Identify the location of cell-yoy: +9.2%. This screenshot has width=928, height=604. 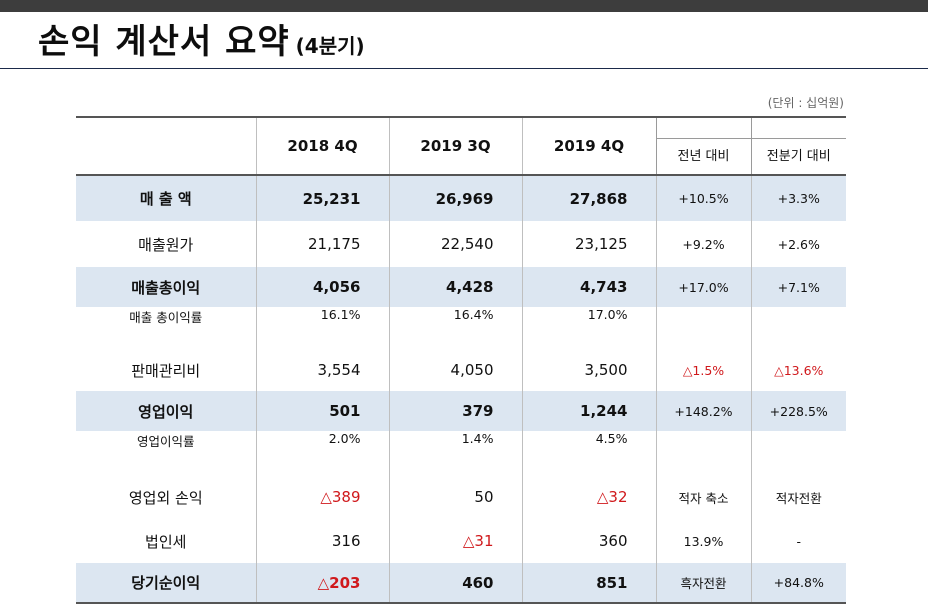
(703, 244).